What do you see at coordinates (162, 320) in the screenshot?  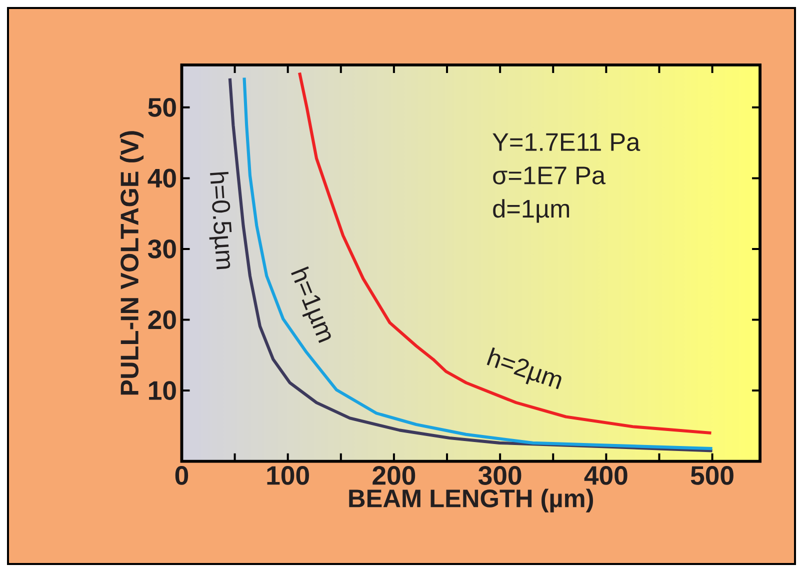 I see `y-tick-label: 20` at bounding box center [162, 320].